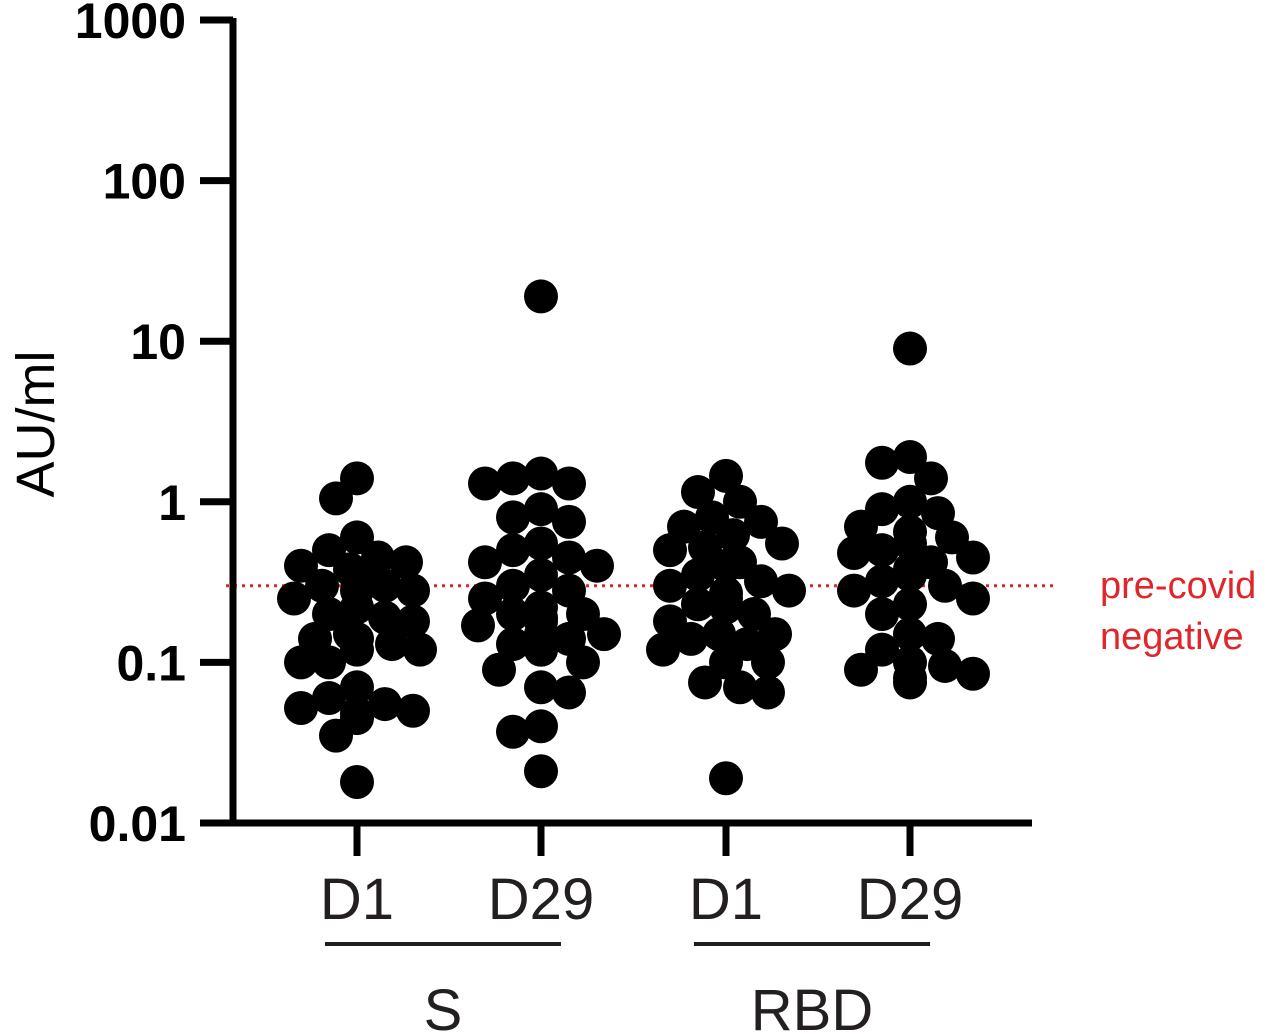 Image resolution: width=1280 pixels, height=1034 pixels. I want to click on threshold-label-line2: negative, so click(1172, 637).